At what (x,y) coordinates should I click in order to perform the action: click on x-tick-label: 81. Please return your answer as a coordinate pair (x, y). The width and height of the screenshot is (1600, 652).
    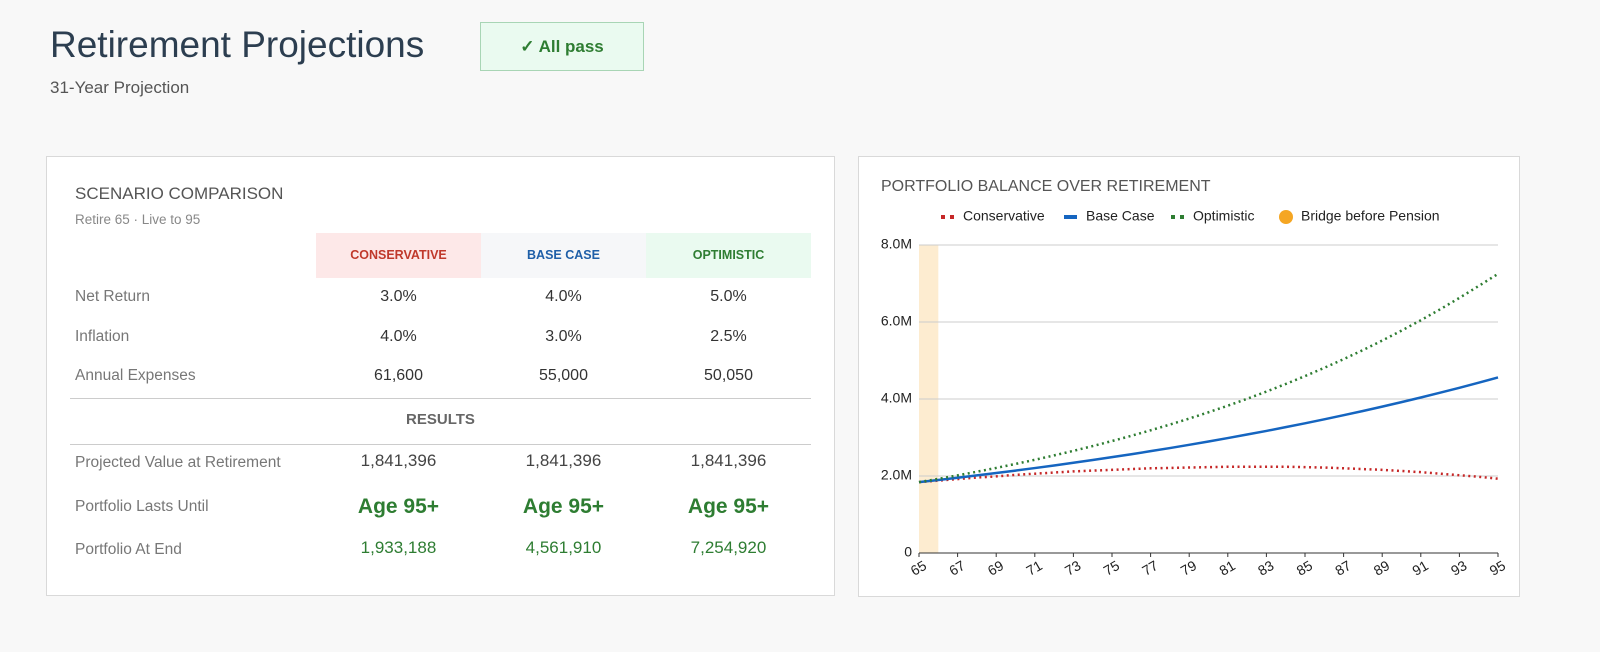
    Looking at the image, I should click on (1227, 568).